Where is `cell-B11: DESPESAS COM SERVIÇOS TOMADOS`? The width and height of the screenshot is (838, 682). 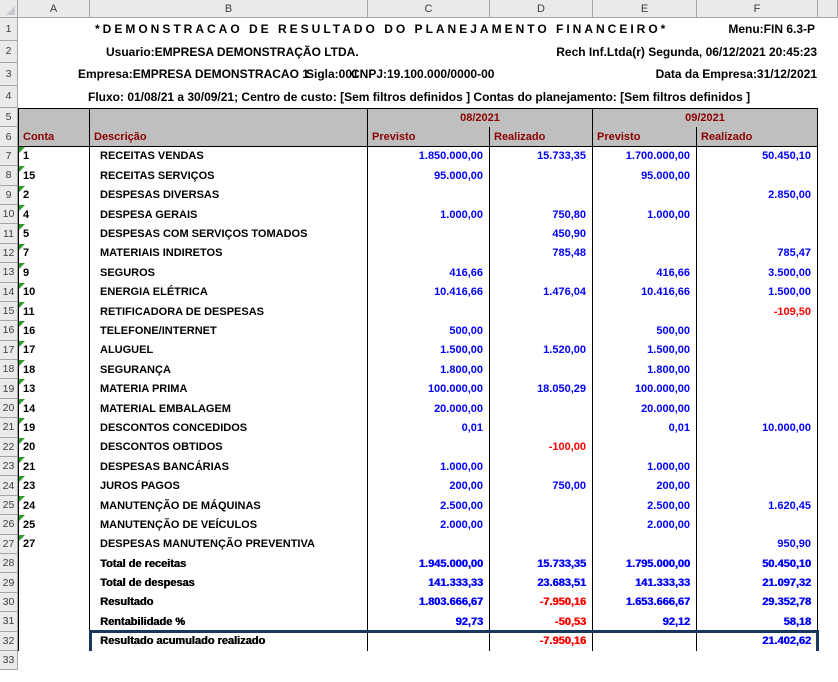
cell-B11: DESPESAS COM SERVIÇOS TOMADOS is located at coordinates (229, 234).